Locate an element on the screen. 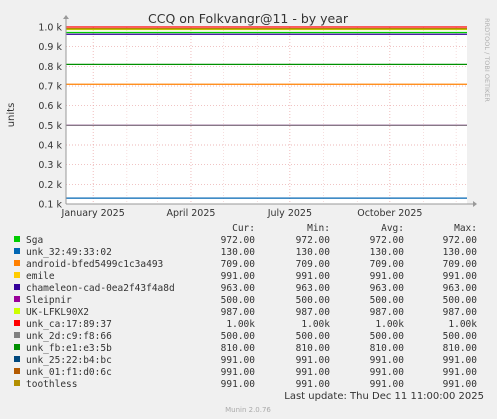  legend-value-min: 963.00 is located at coordinates (313, 288).